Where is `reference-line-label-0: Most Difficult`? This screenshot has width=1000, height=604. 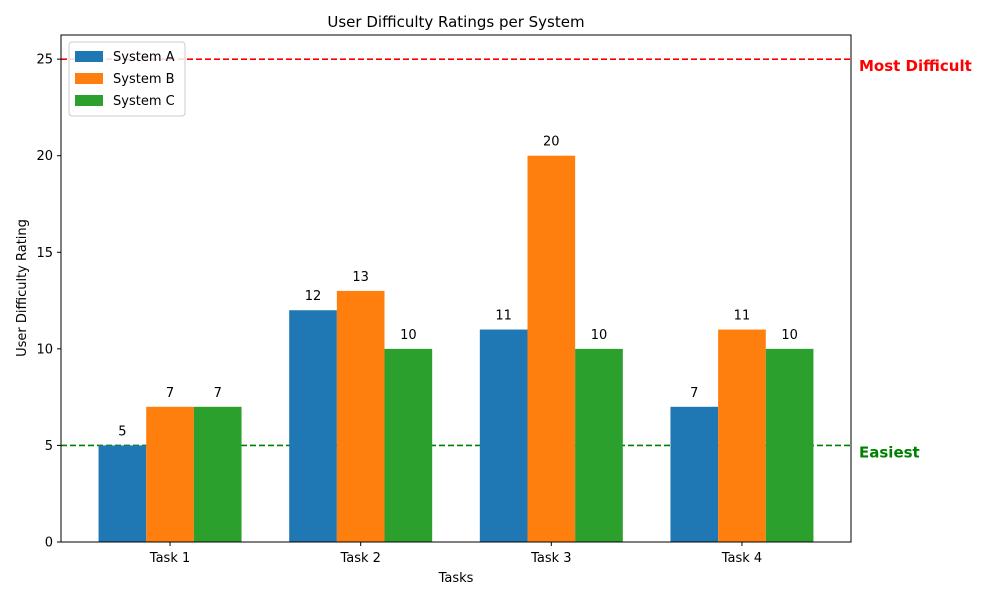
reference-line-label-0: Most Difficult is located at coordinates (915, 66).